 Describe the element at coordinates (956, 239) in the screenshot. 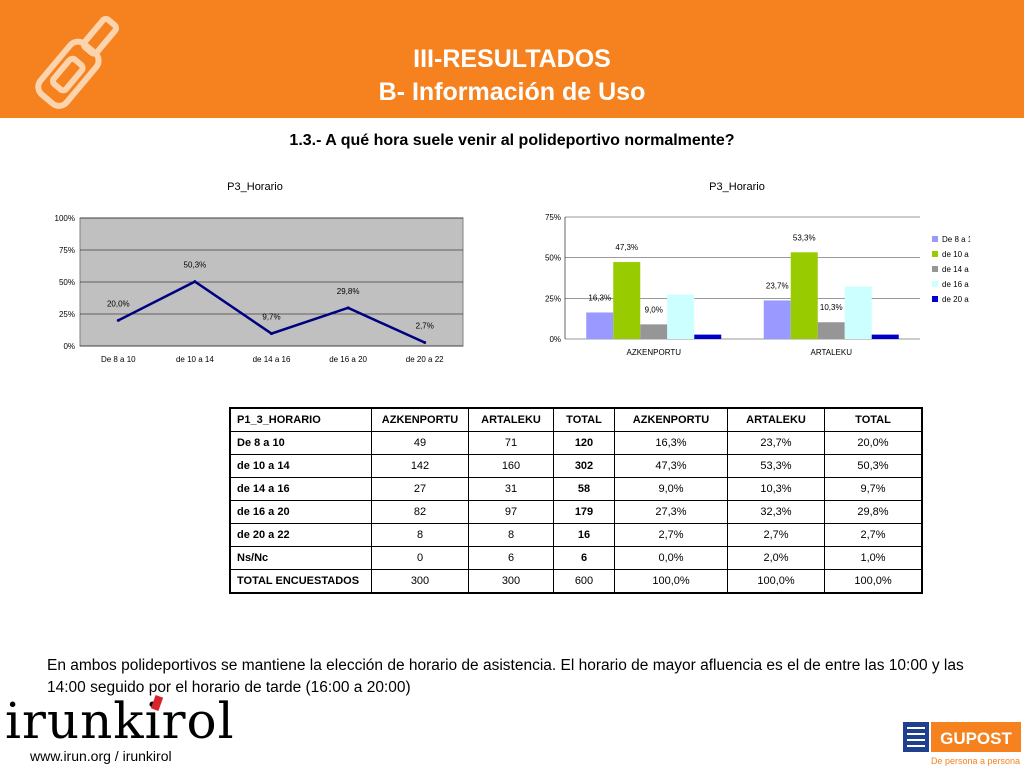

I see `legend-label: De 8 a 10` at that location.